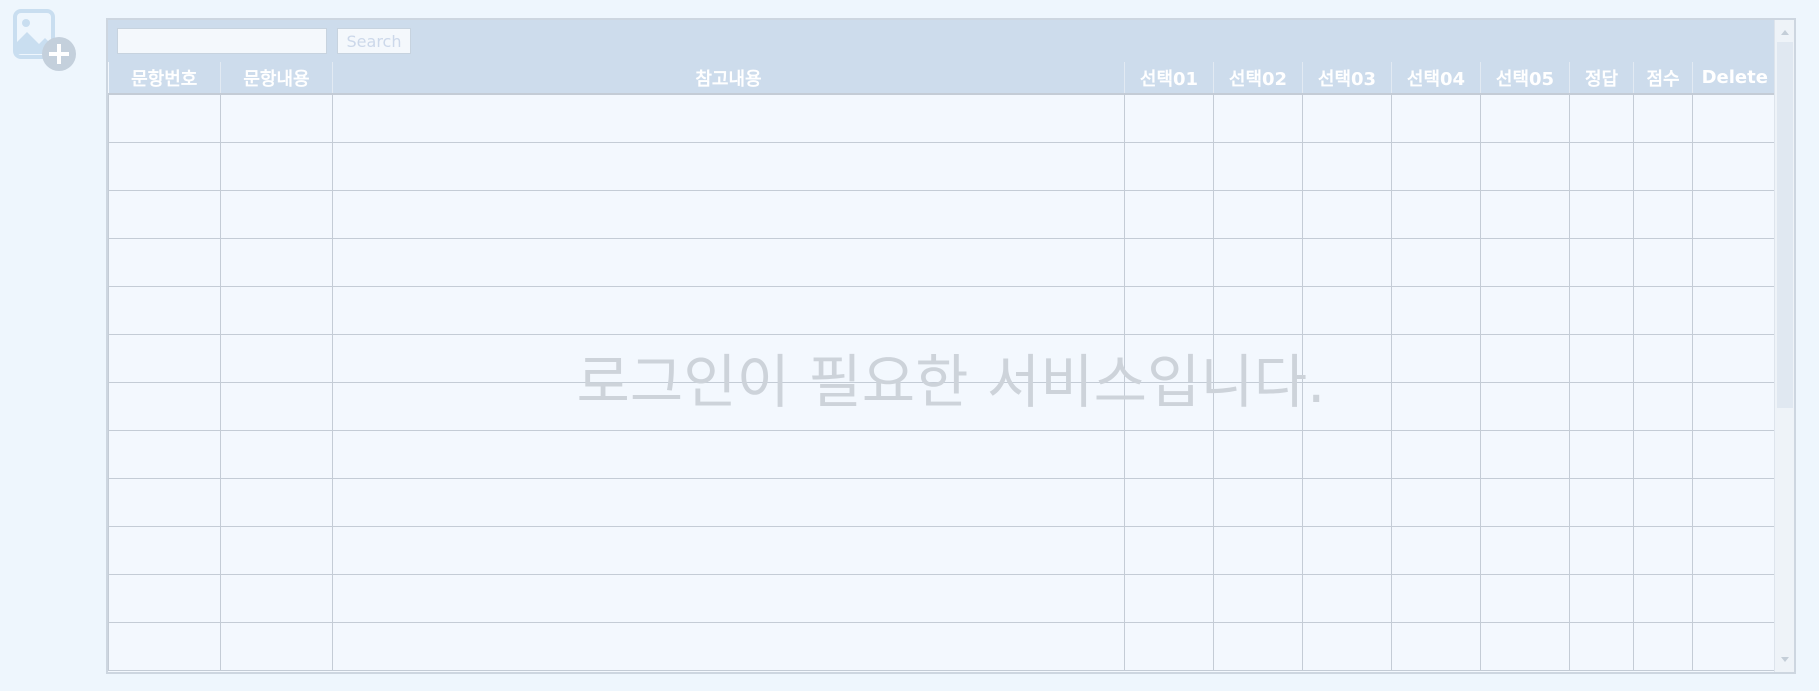 This screenshot has width=1819, height=691. I want to click on column-header-score: 점수, so click(1663, 78).